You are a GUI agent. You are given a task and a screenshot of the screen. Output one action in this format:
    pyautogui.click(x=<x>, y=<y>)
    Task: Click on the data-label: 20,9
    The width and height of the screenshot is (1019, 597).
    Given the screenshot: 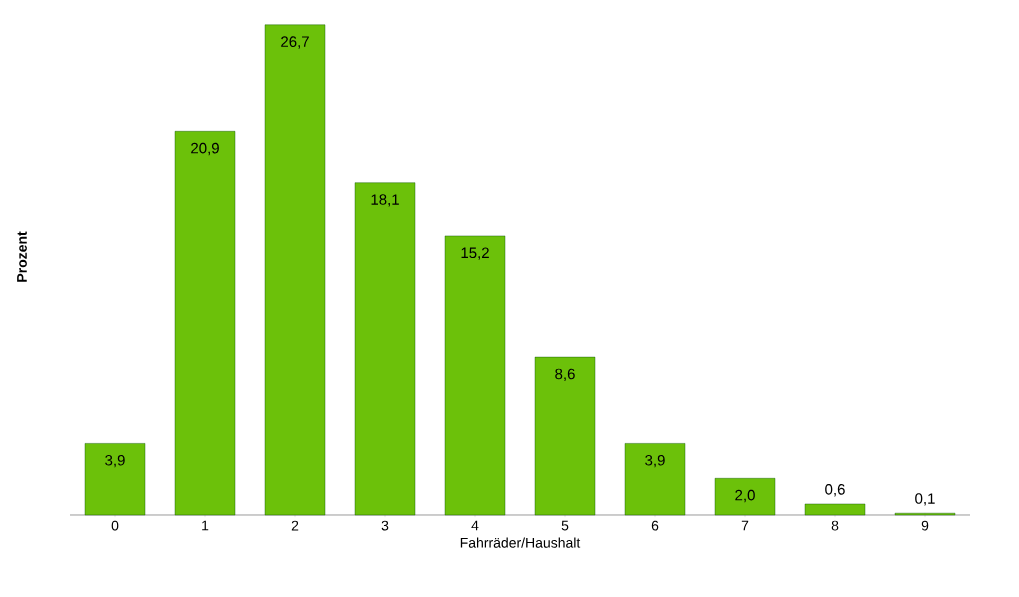 What is the action you would take?
    pyautogui.click(x=205, y=149)
    